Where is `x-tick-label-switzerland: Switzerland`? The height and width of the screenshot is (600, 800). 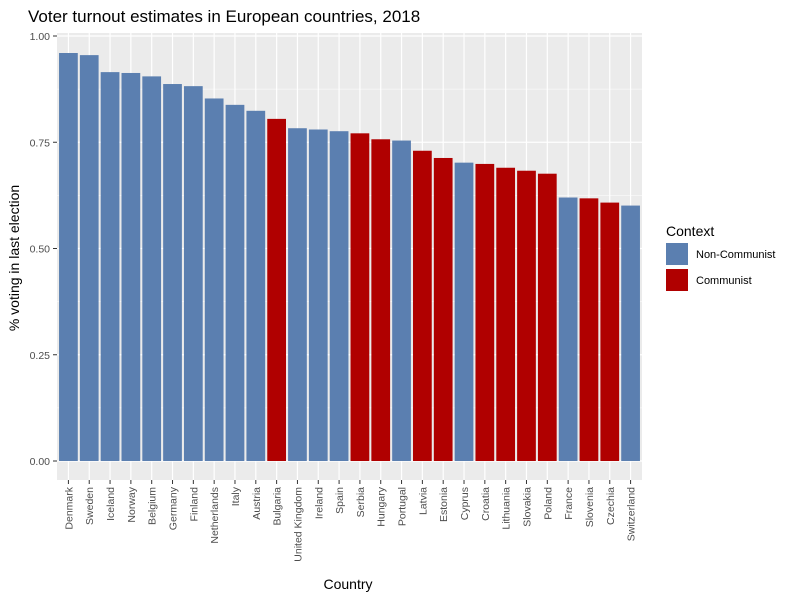 x-tick-label-switzerland: Switzerland is located at coordinates (632, 514).